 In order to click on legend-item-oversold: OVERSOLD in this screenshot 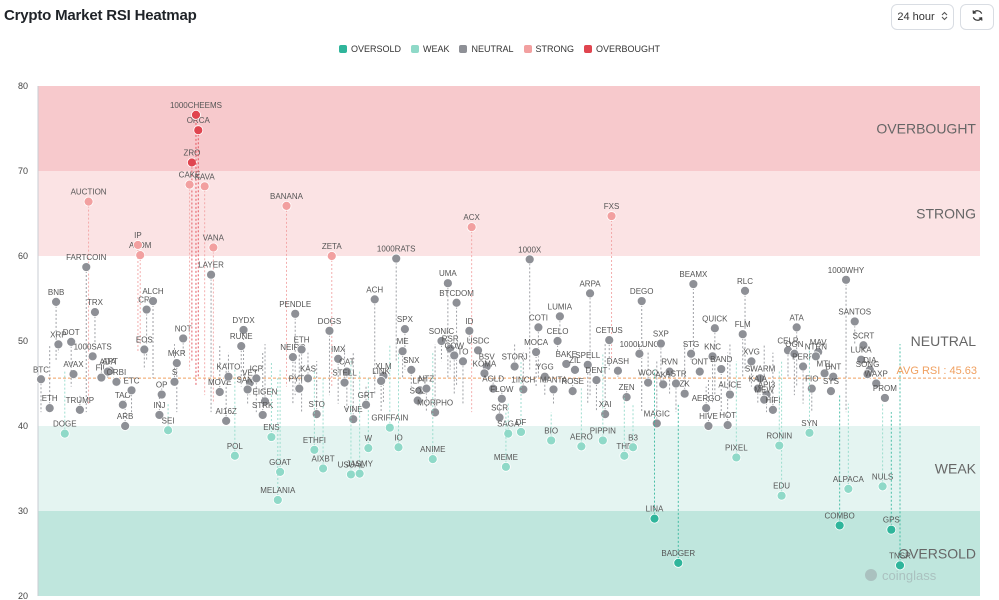, I will do `click(369, 49)`.